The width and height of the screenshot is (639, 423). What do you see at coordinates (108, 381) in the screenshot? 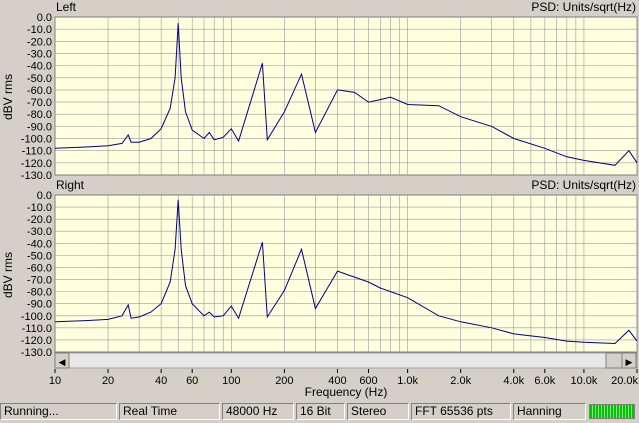
I see `x-tick-label: 20` at bounding box center [108, 381].